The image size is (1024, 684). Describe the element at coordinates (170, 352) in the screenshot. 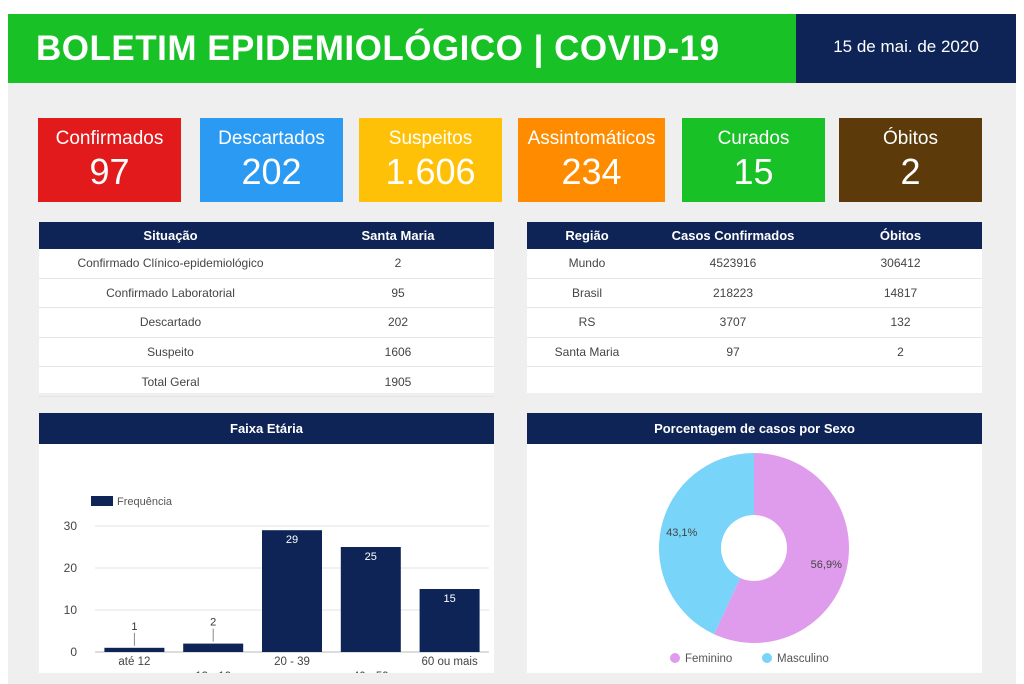

I see `table-cell: Suspeito` at that location.